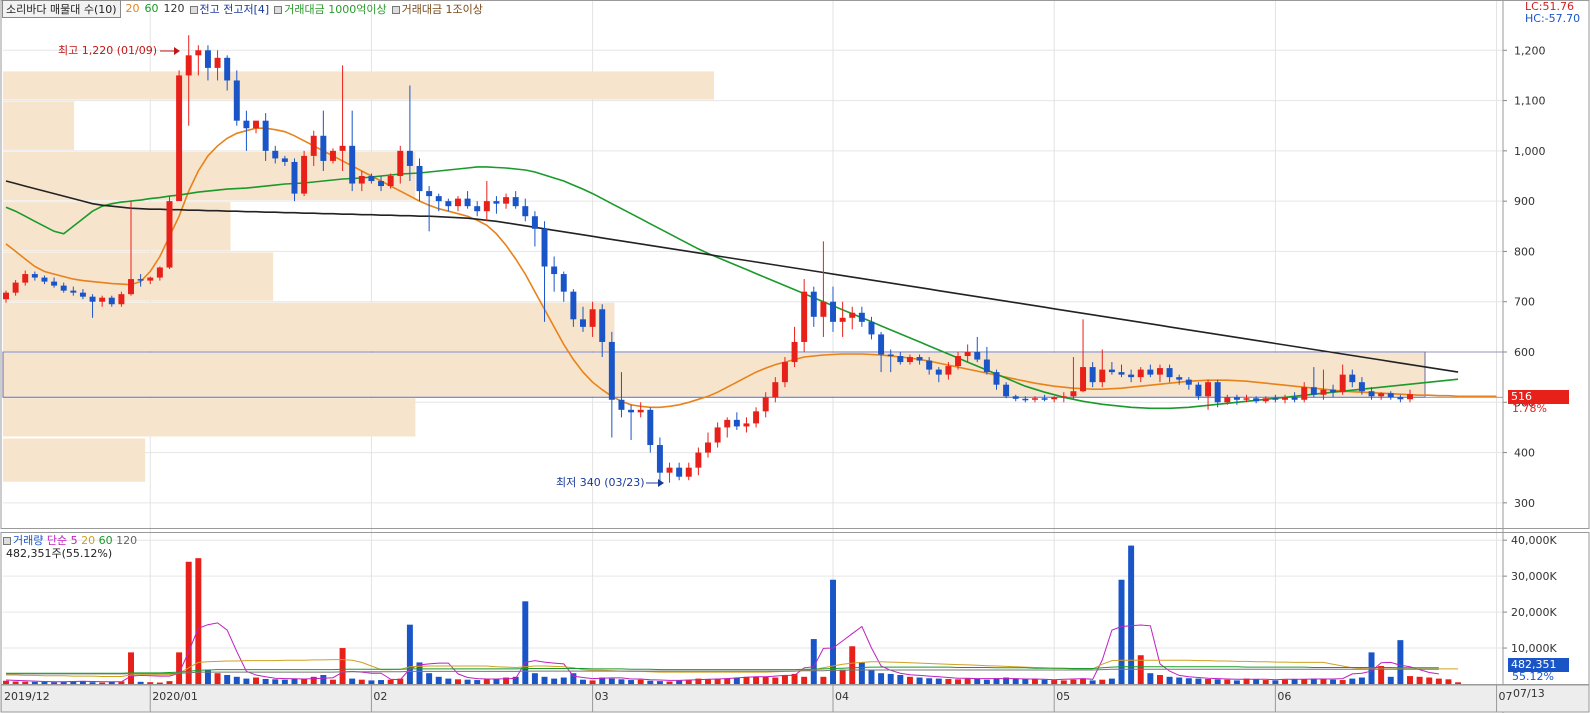 This screenshot has width=1590, height=713. Describe the element at coordinates (1530, 50) in the screenshot. I see `price-tick-label: 1,200` at that location.